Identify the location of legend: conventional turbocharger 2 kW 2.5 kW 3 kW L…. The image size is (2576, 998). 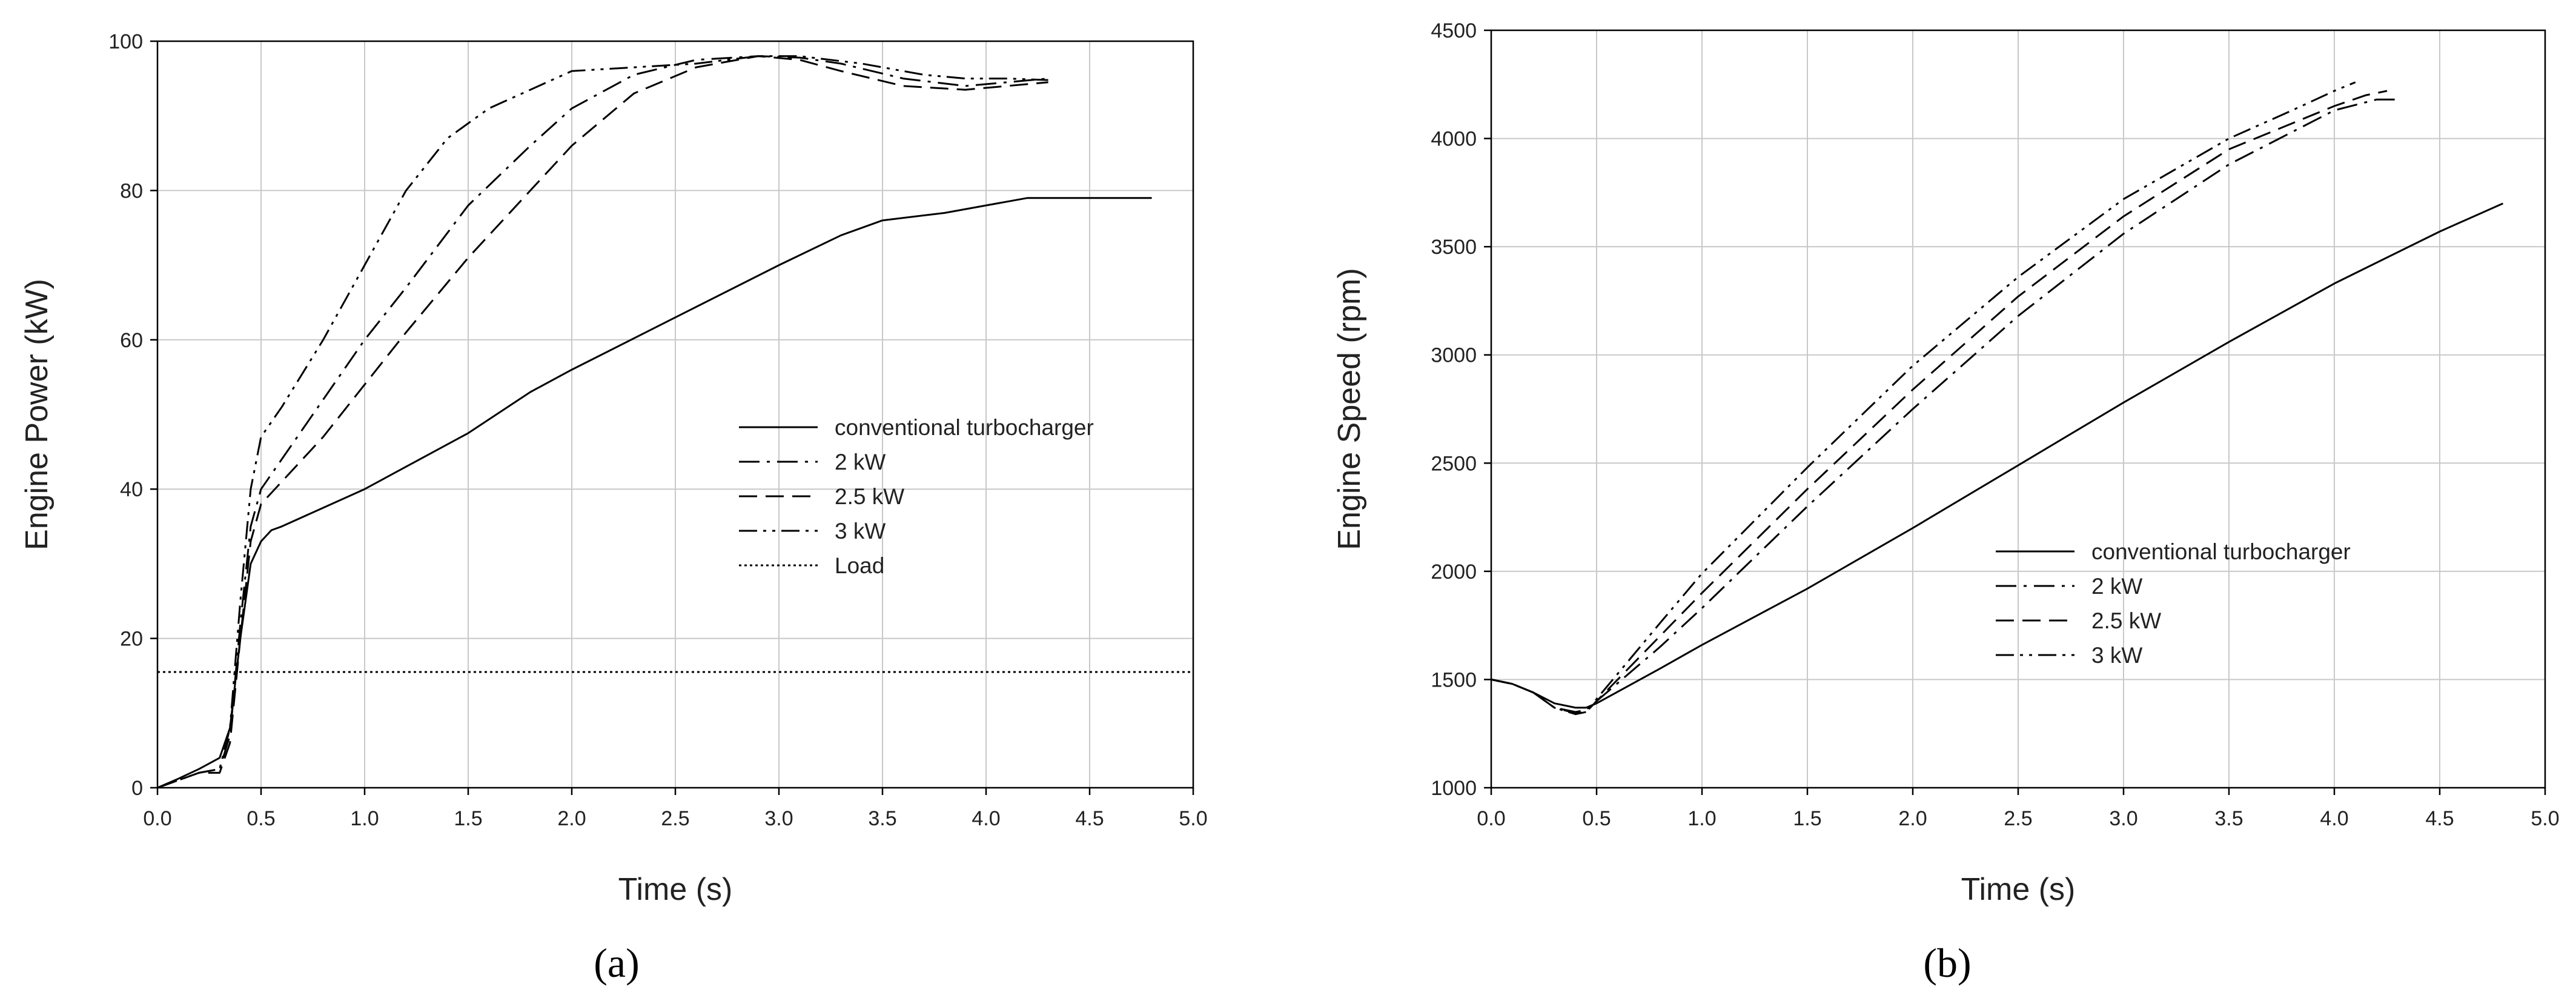
(916, 496).